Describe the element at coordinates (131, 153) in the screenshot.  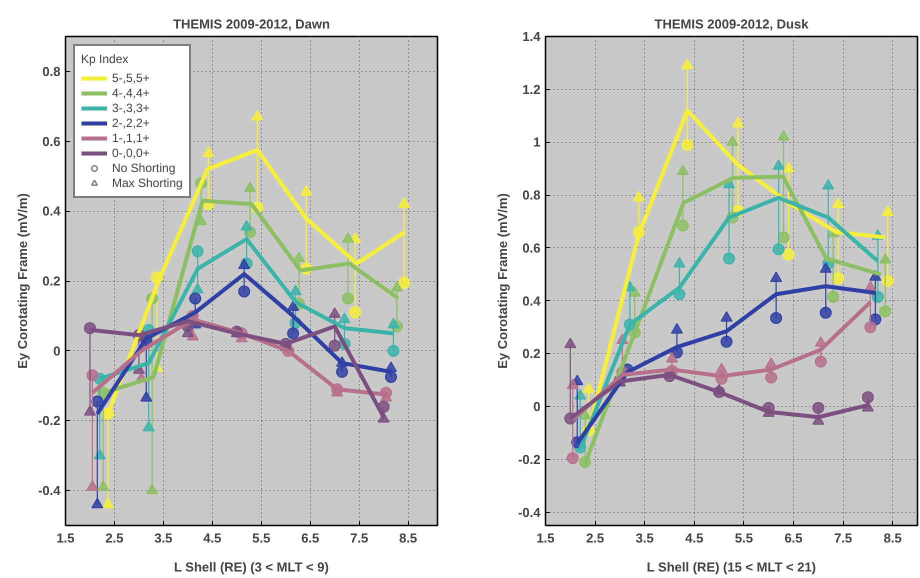
I see `legend-label: 0-,0,0+` at that location.